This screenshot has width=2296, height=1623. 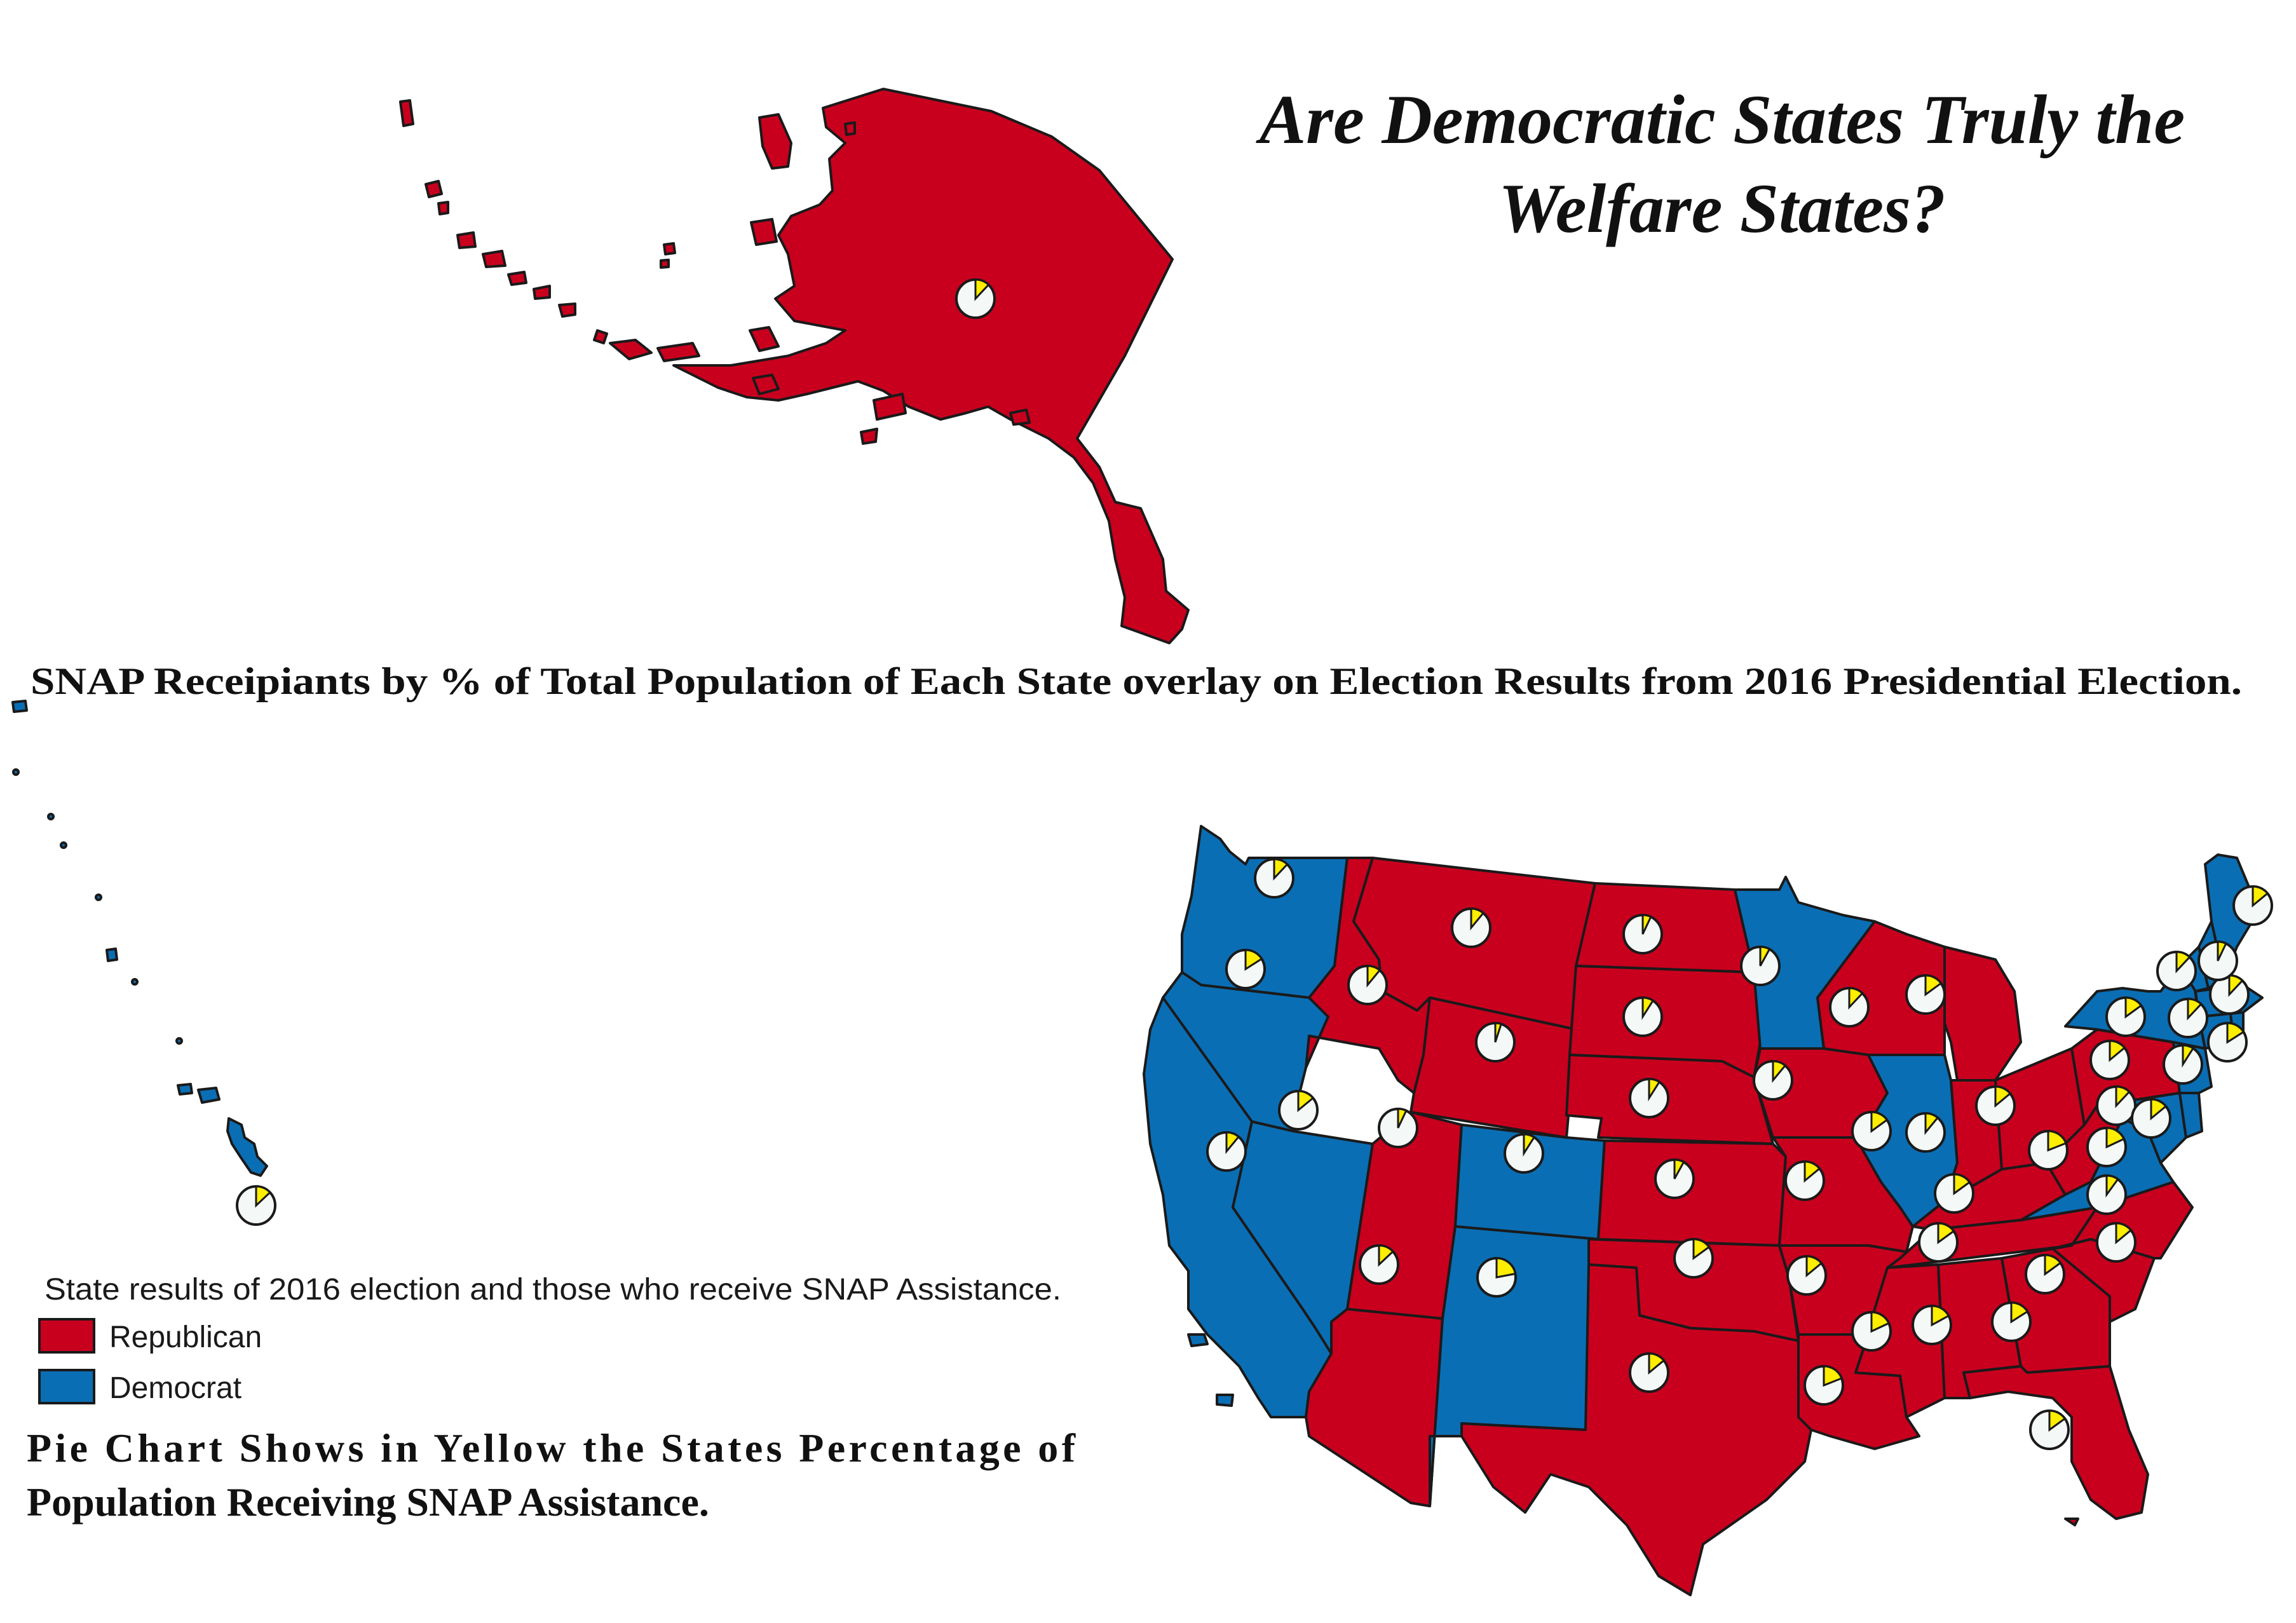 I want to click on legend-swatch-republican, so click(x=66, y=1336).